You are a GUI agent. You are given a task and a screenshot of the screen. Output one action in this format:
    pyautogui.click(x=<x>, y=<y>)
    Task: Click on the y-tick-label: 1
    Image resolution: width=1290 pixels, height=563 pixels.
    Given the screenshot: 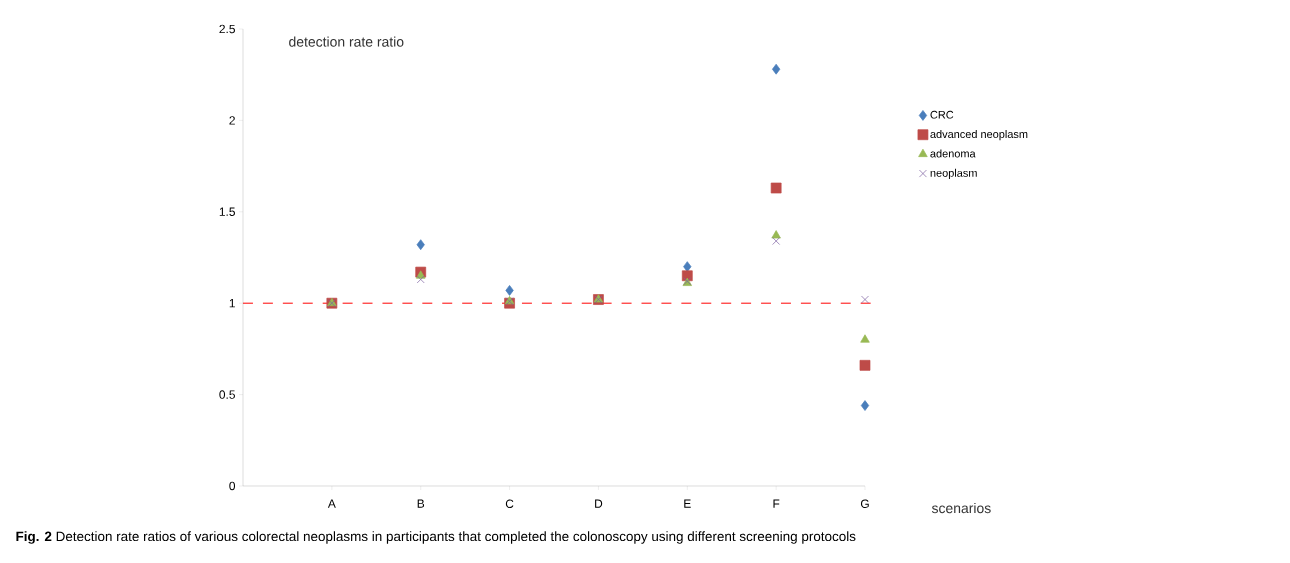 What is the action you would take?
    pyautogui.click(x=232, y=303)
    